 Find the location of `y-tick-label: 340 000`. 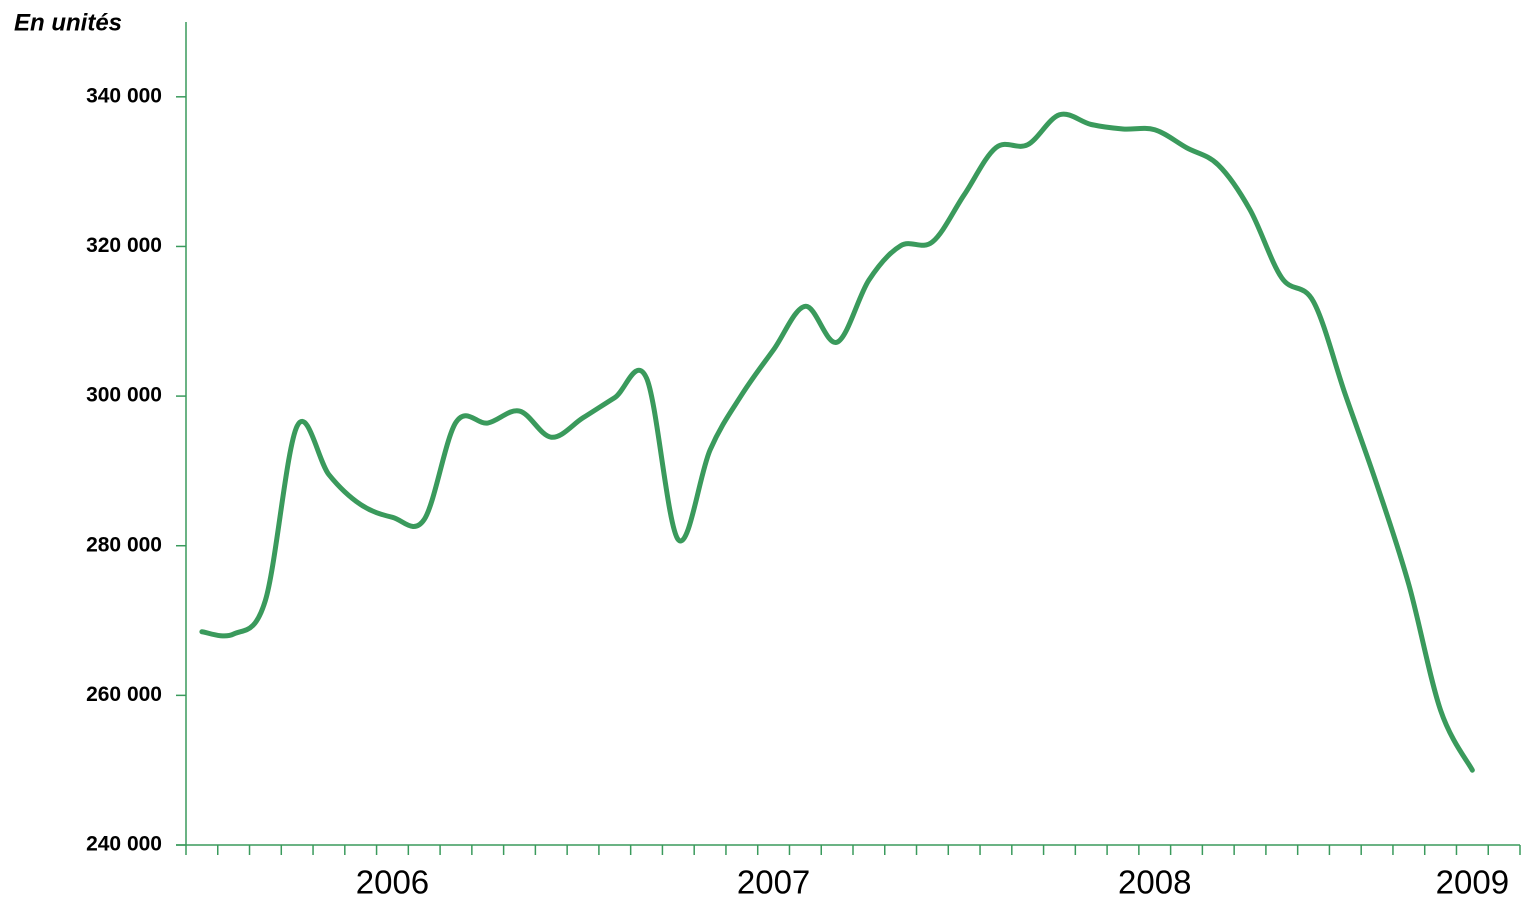

y-tick-label: 340 000 is located at coordinates (124, 95).